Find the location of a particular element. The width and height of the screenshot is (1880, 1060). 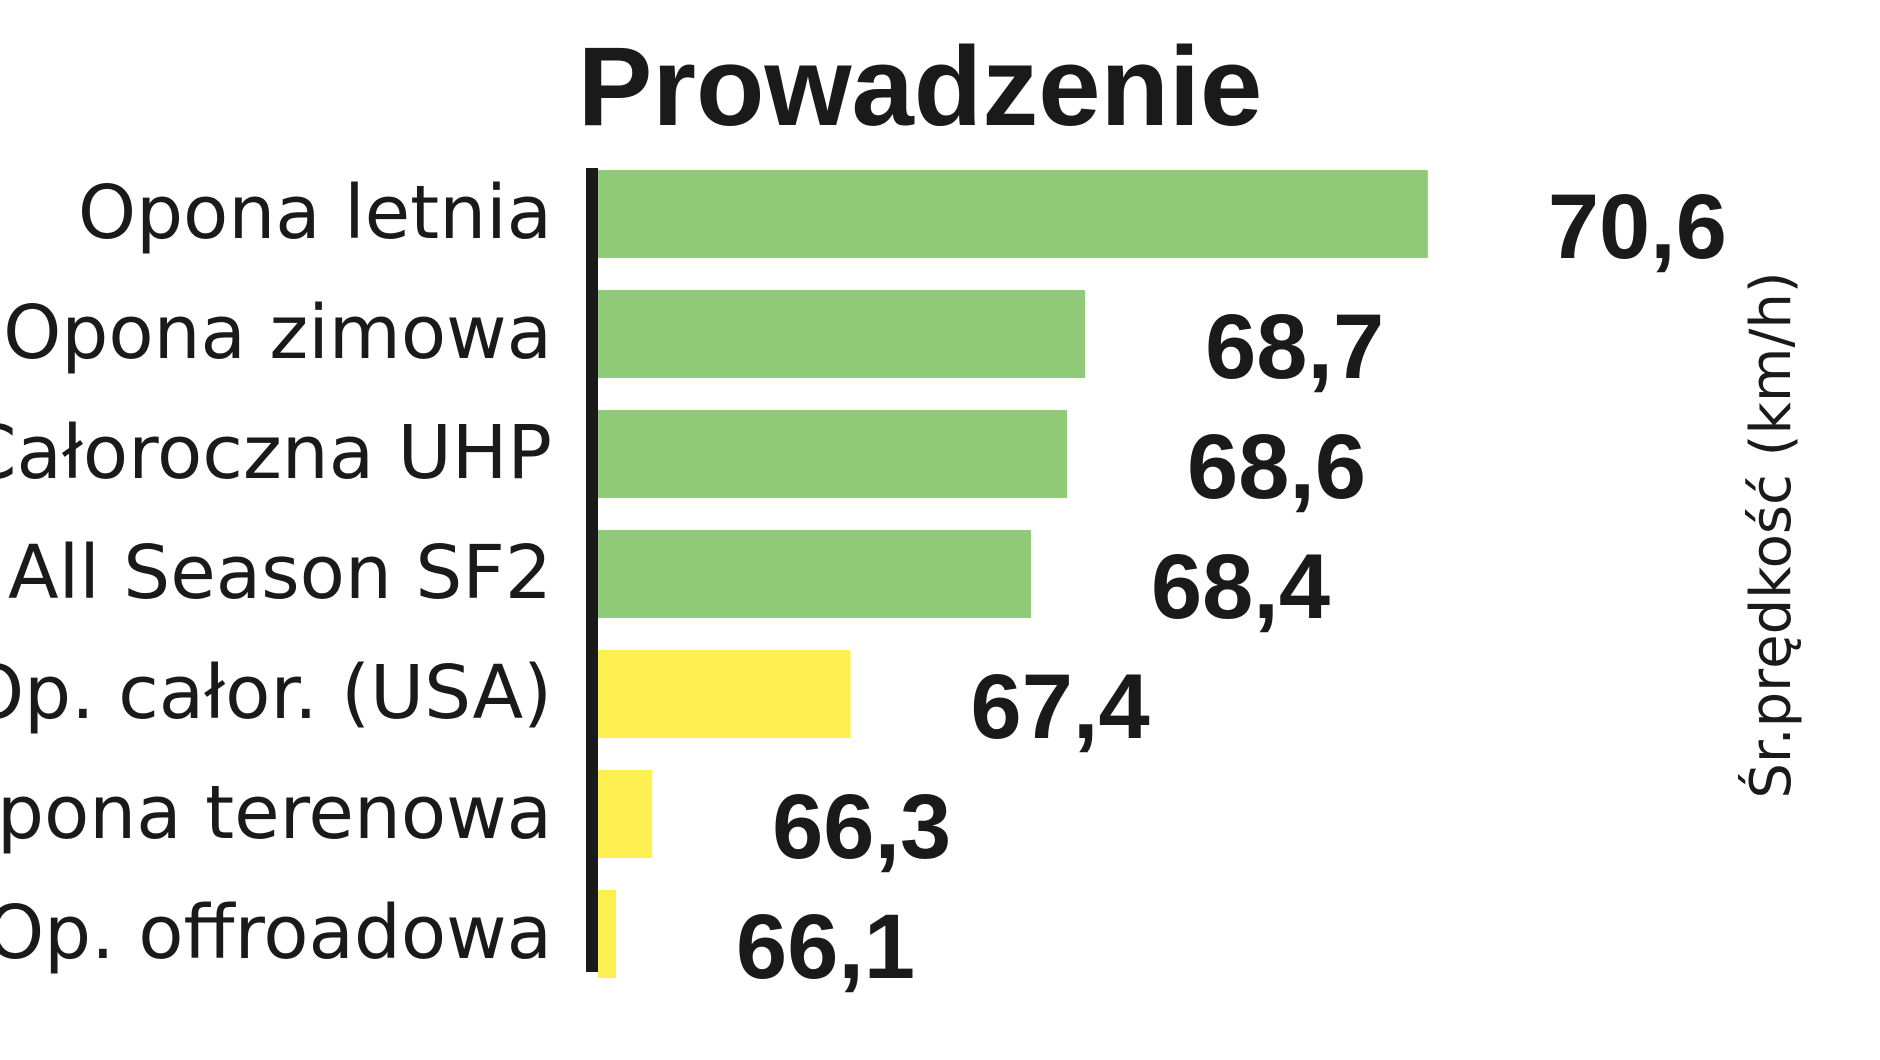

value-label: 70,6 is located at coordinates (1637, 227).